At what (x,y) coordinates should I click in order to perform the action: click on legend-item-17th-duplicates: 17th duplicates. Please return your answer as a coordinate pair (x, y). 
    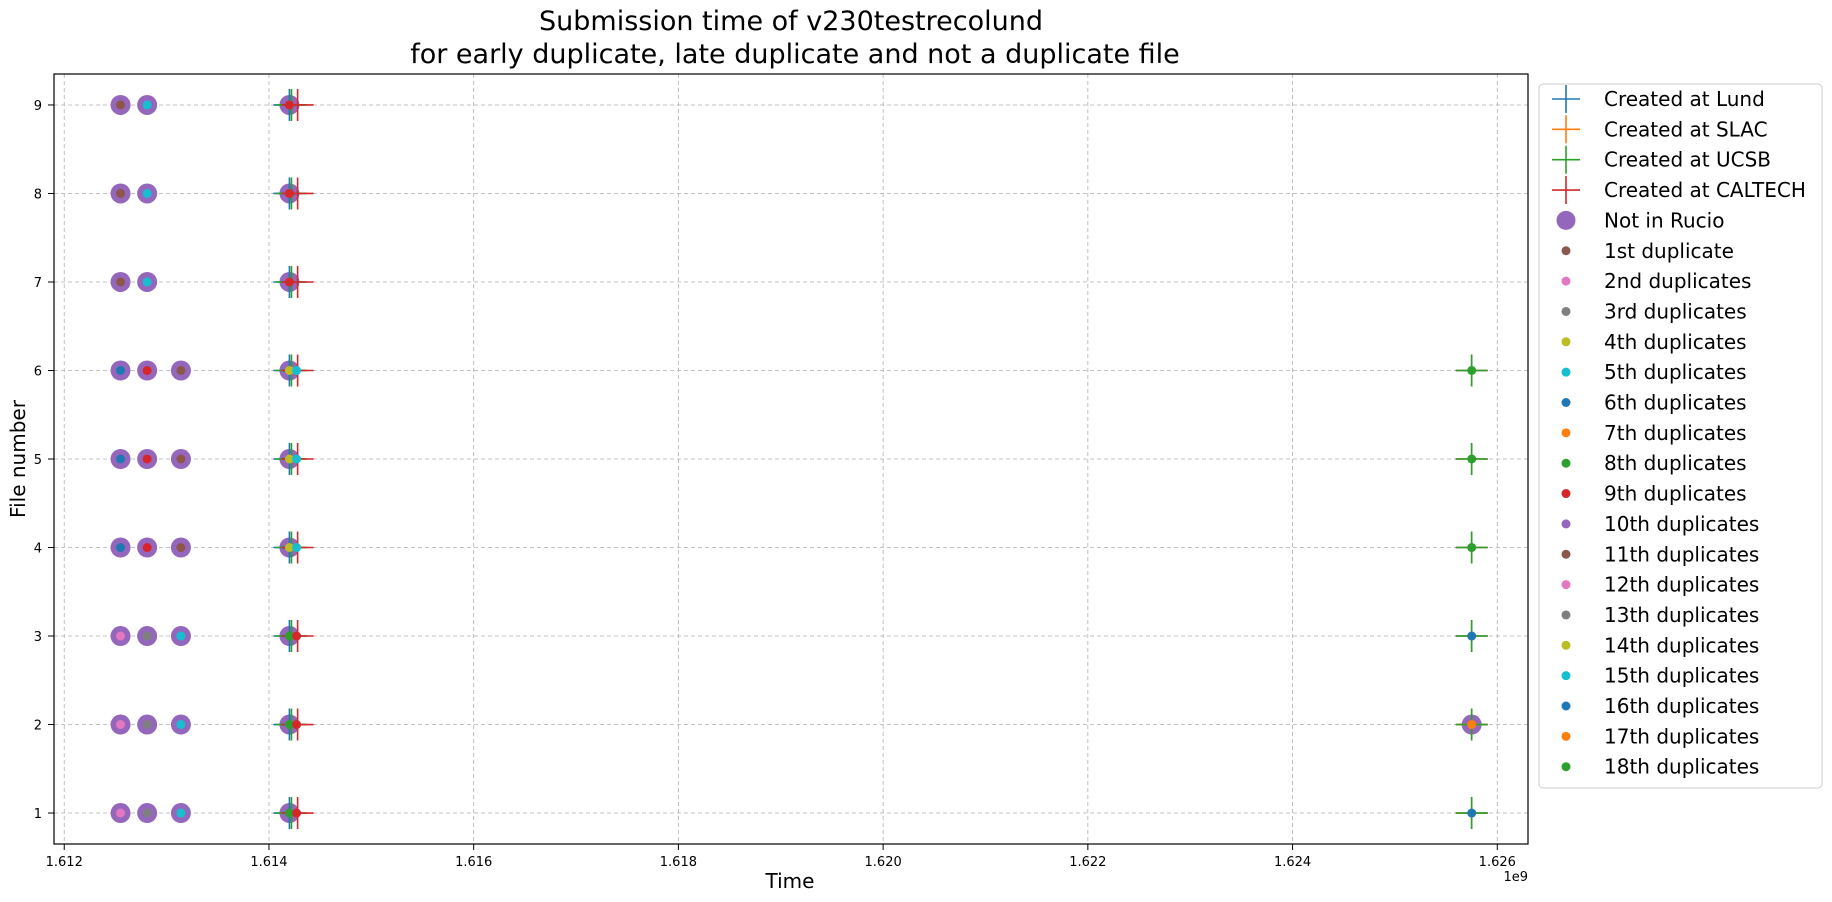
    Looking at the image, I should click on (1660, 736).